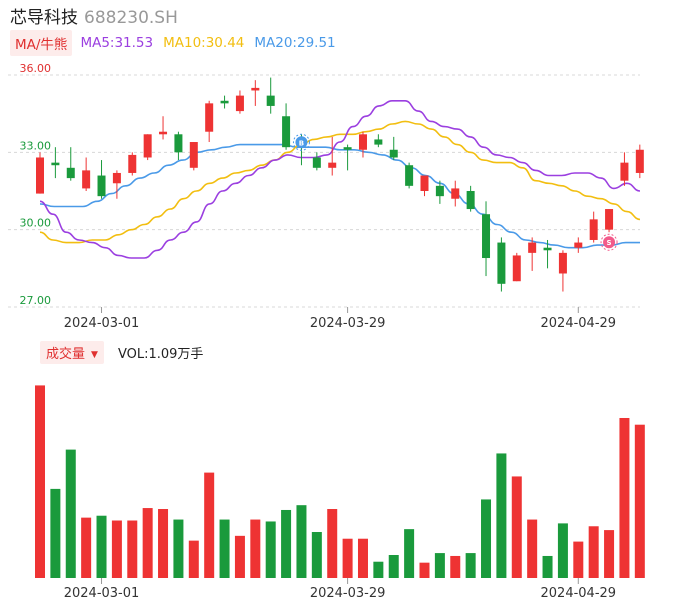 The height and width of the screenshot is (606, 686). What do you see at coordinates (94, 354) in the screenshot?
I see `dropdown-arrow-icon: ▼` at bounding box center [94, 354].